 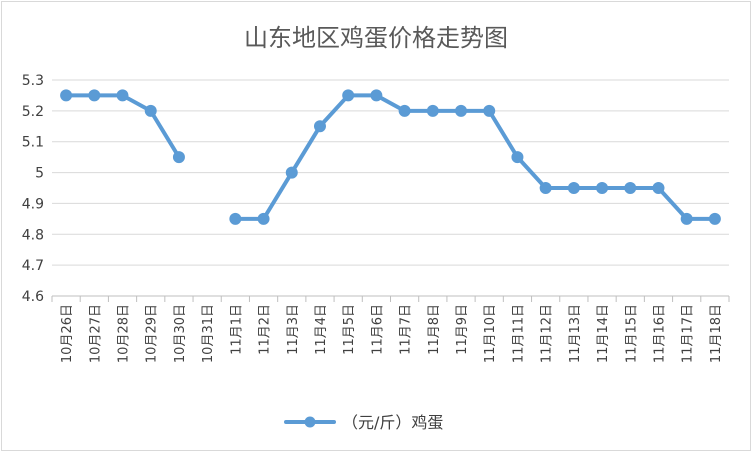 I want to click on x-tick-label: 11月13日, so click(x=575, y=333).